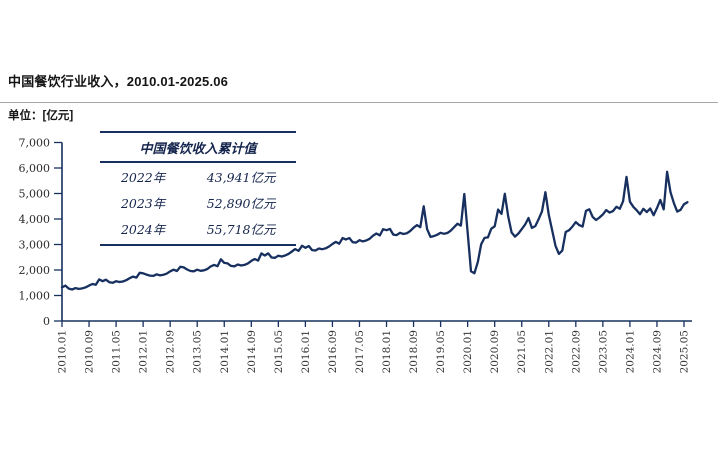 Image resolution: width=718 pixels, height=464 pixels. I want to click on x-tick-label: 2021.05, so click(522, 351).